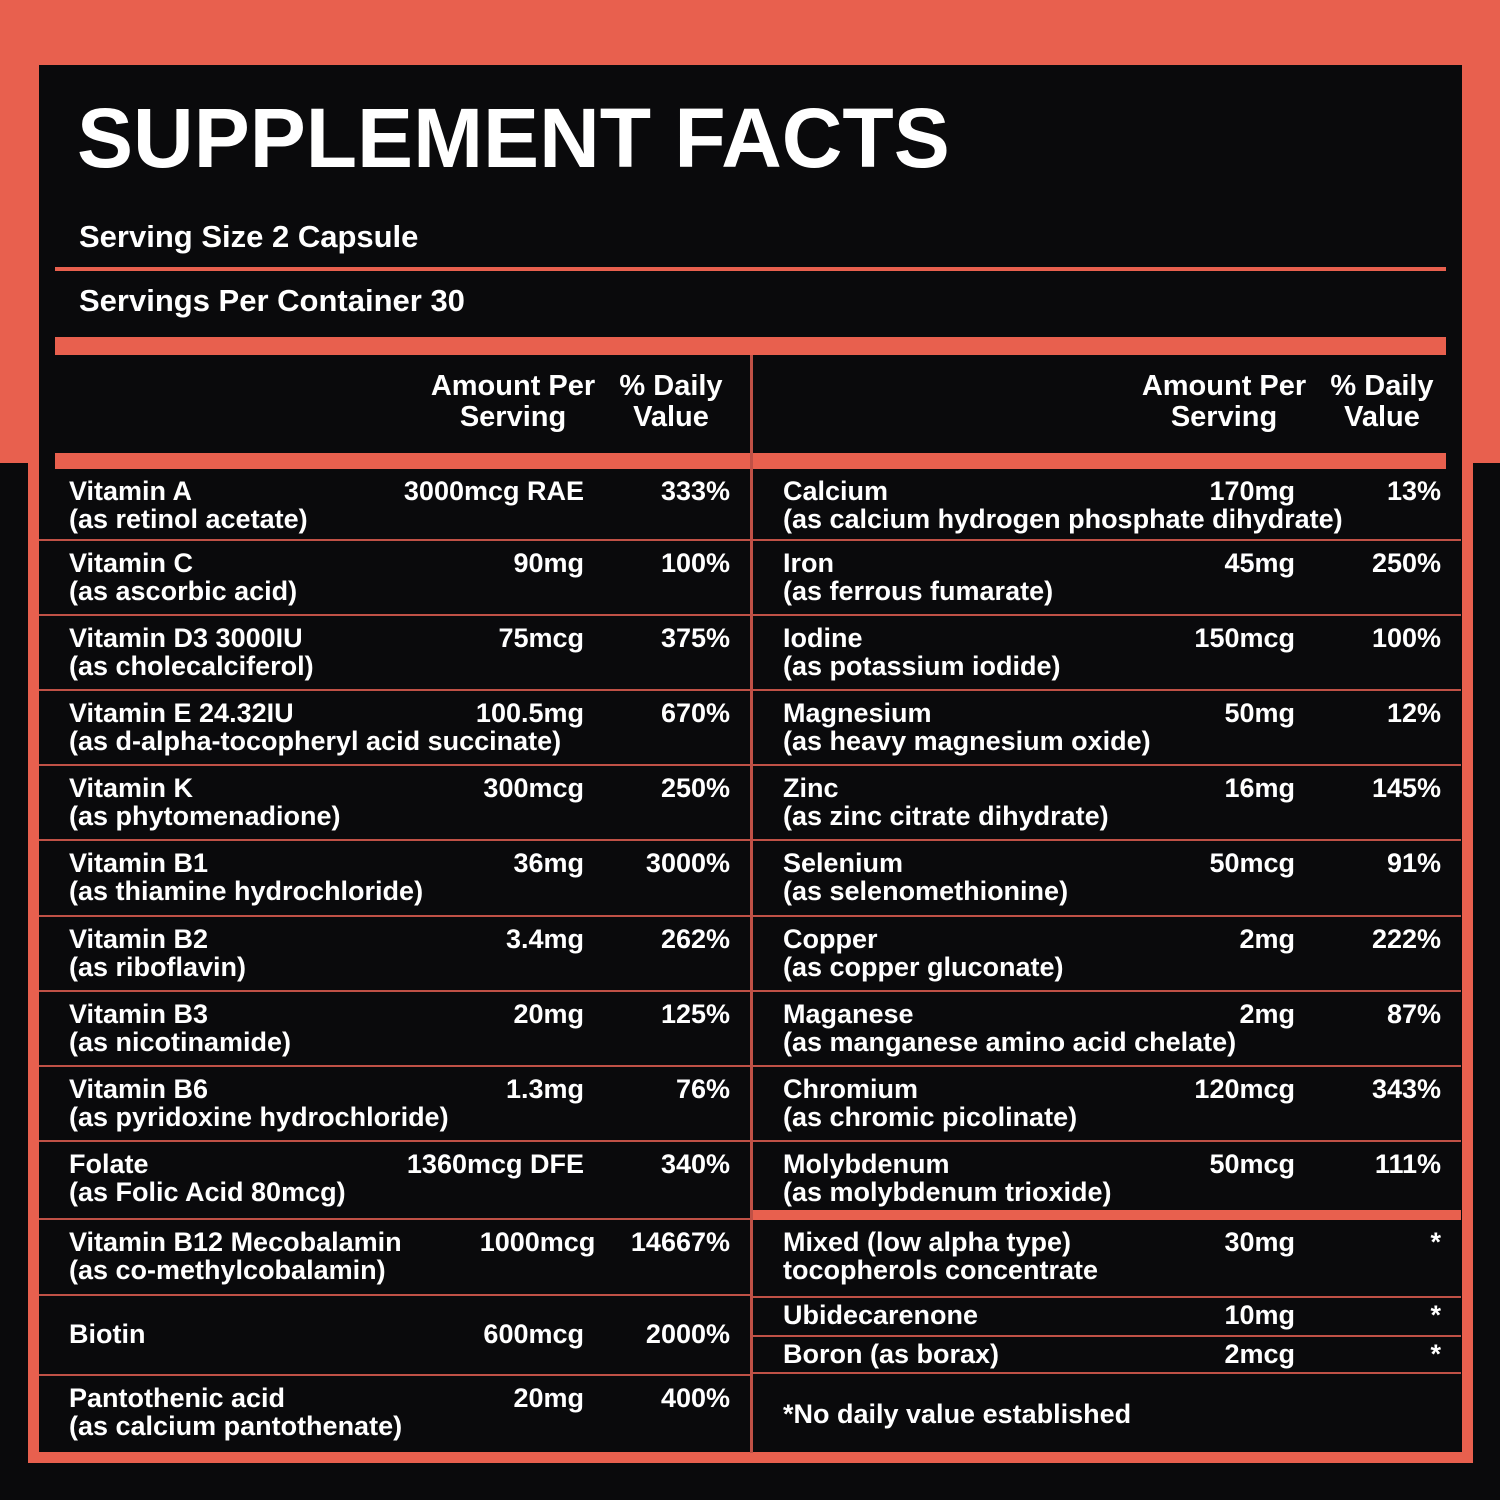 The image size is (1500, 1500). I want to click on nutrient-source: (as ascorbic acid), so click(183, 591).